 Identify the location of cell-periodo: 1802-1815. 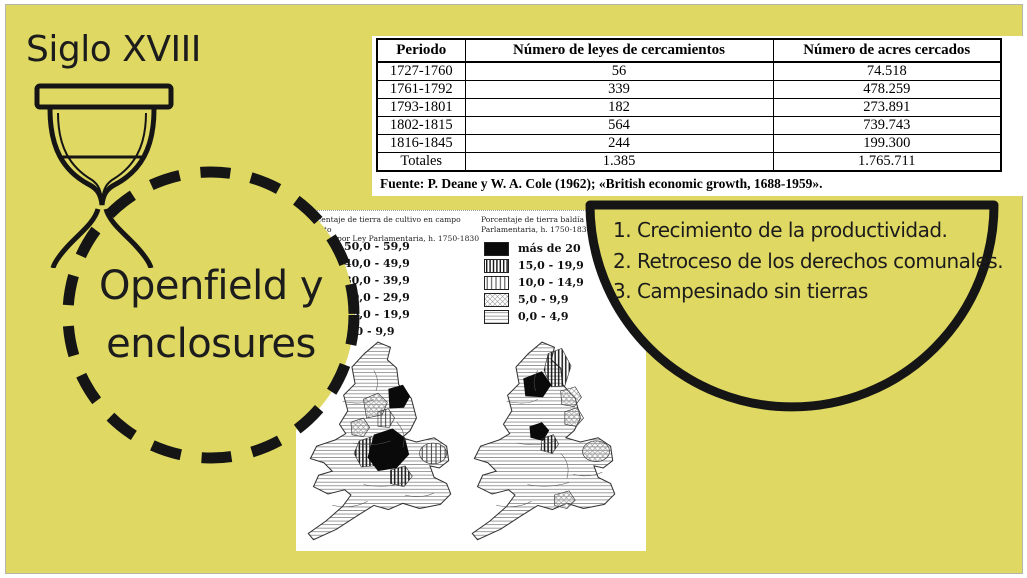
(421, 125).